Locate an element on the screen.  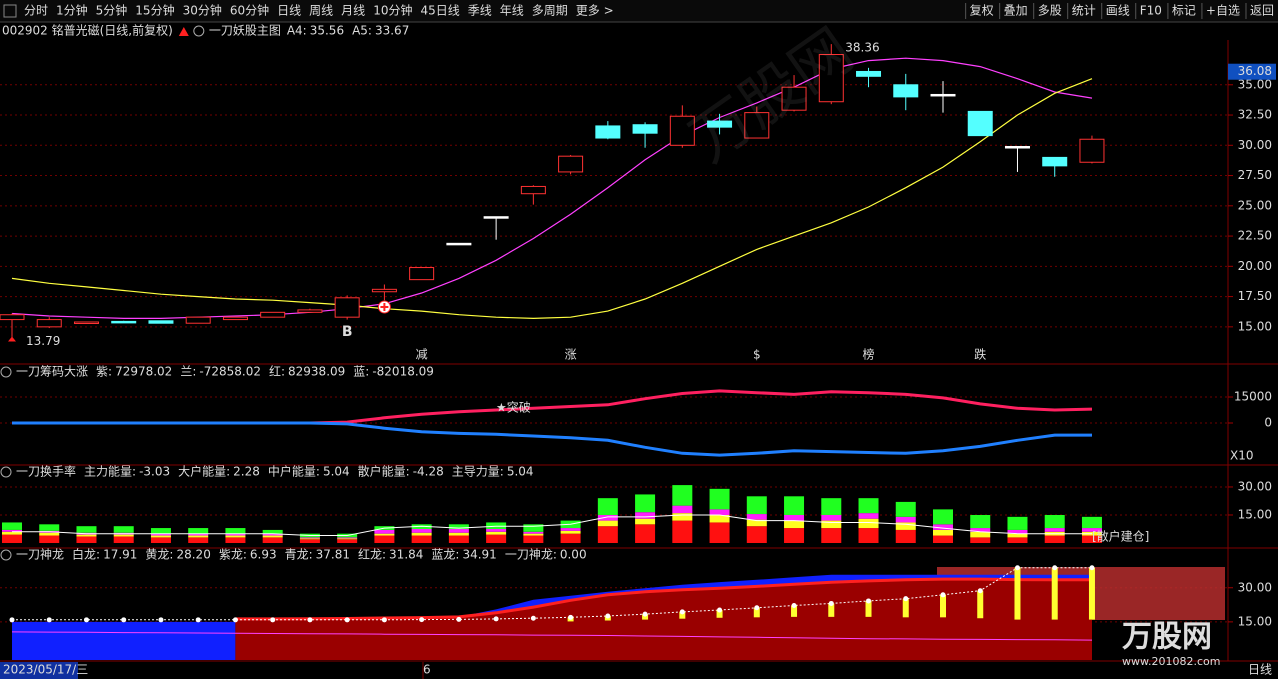
event-label: 跌 is located at coordinates (980, 354).